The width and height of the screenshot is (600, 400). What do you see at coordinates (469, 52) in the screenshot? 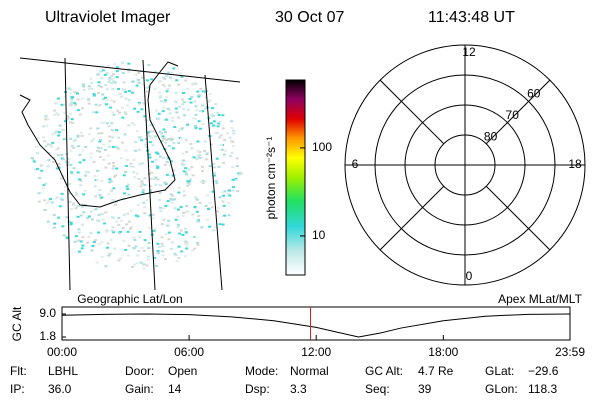
I see `mlt-label: 12` at bounding box center [469, 52].